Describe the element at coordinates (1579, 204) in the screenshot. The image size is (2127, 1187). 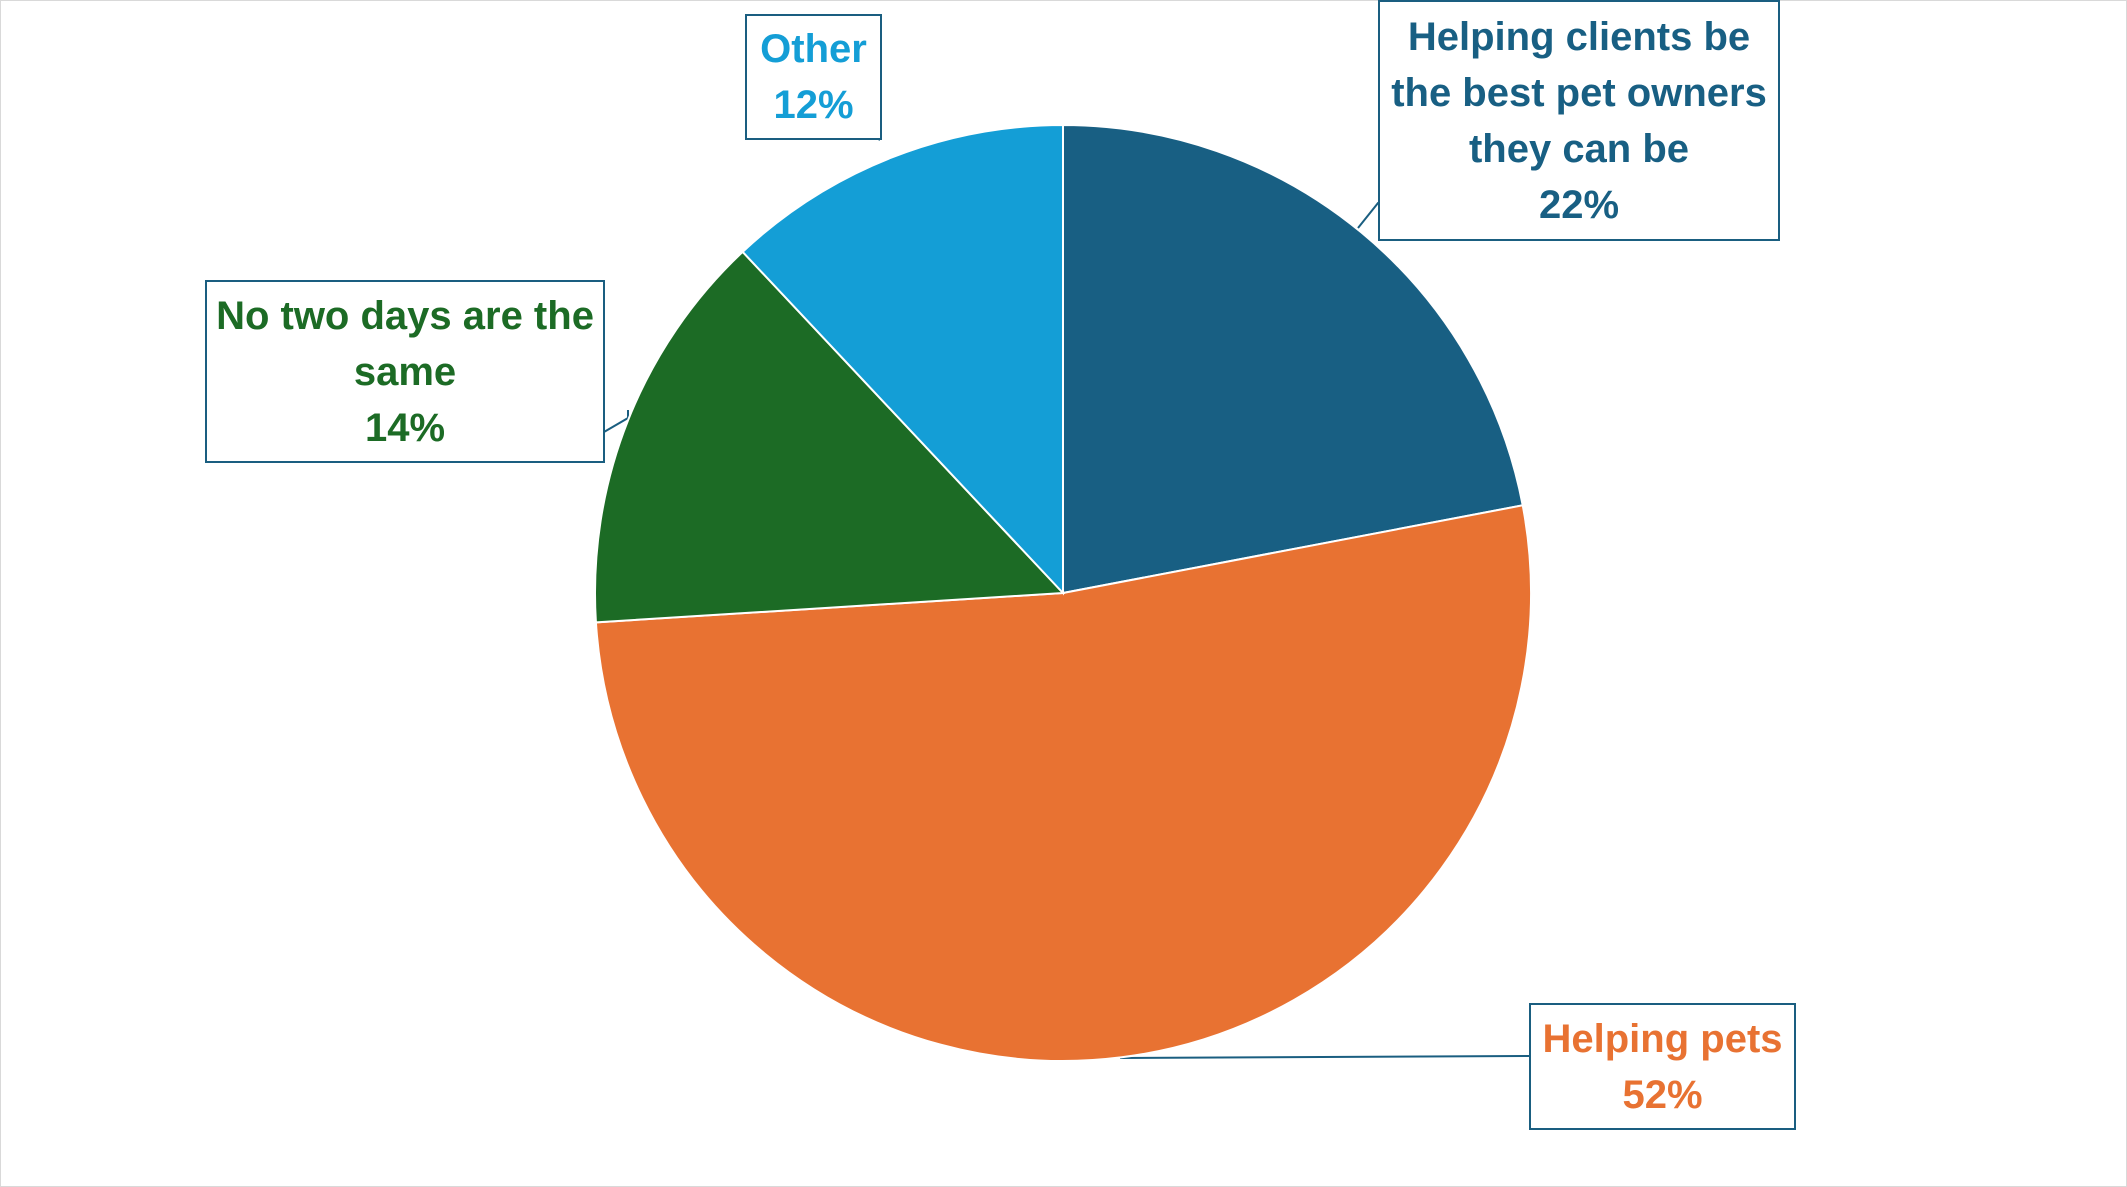
I see `label-clients-pct: 22%` at that location.